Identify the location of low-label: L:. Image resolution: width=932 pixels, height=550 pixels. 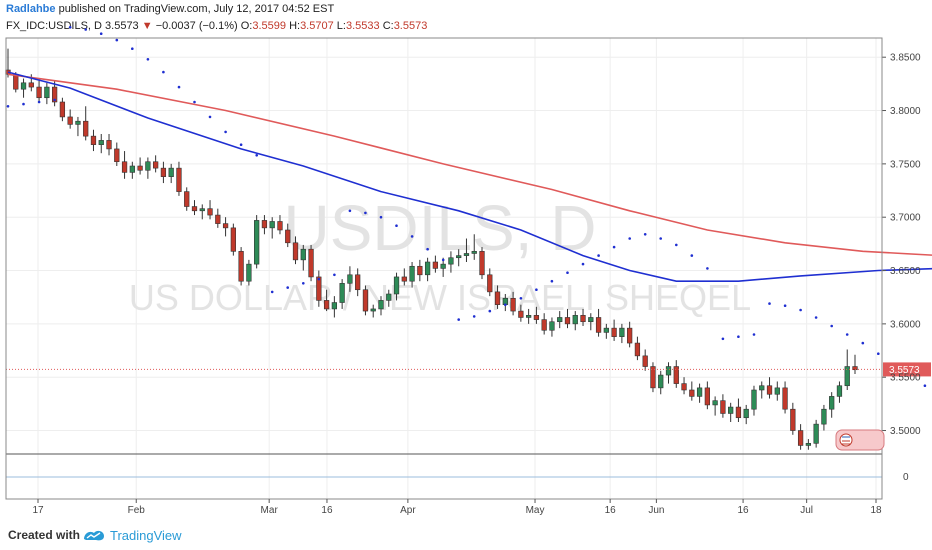
(341, 26).